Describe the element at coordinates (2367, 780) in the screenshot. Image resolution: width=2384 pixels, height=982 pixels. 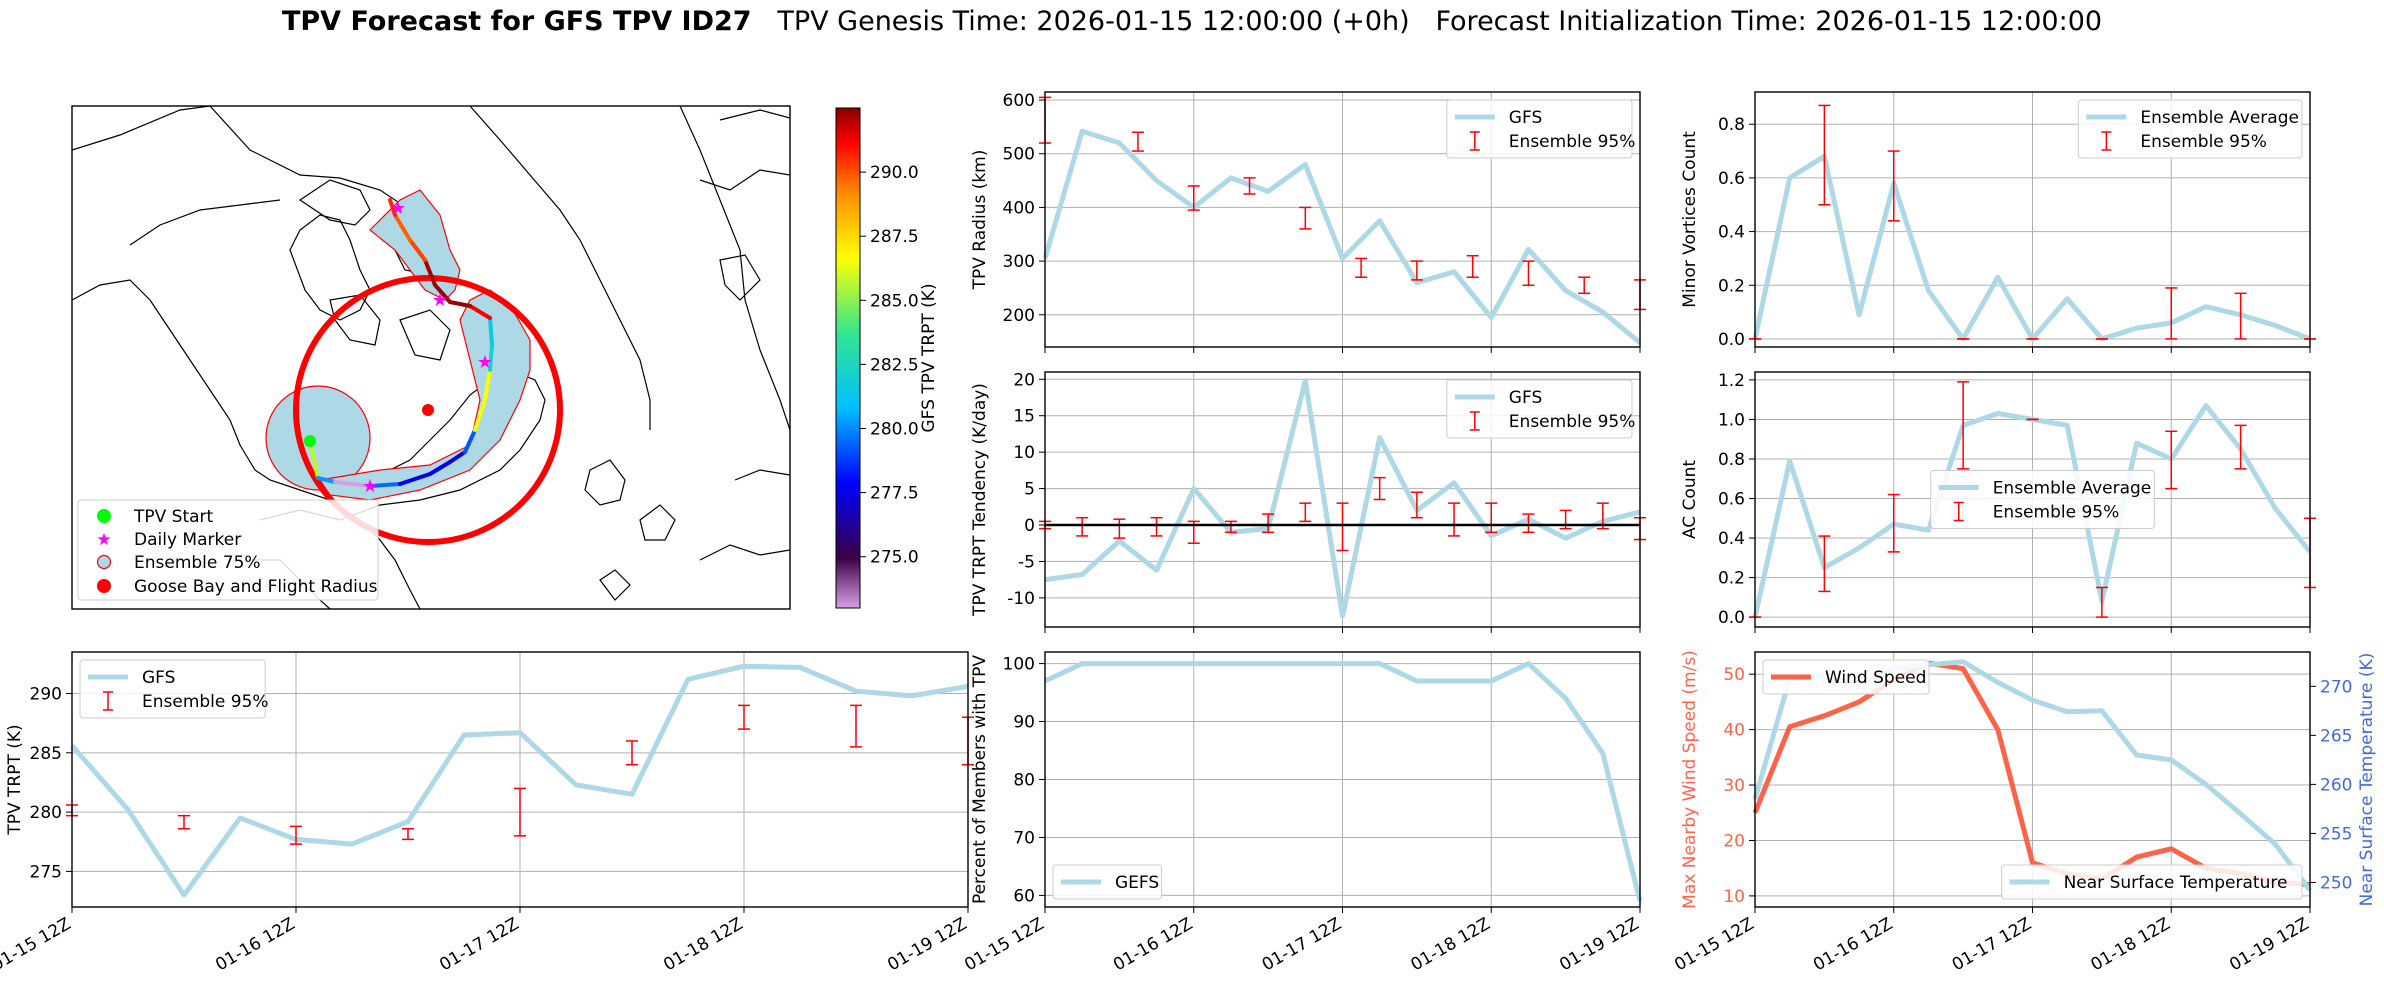
I see `y-right-axis-label: Near Surface Temperature (K)` at that location.